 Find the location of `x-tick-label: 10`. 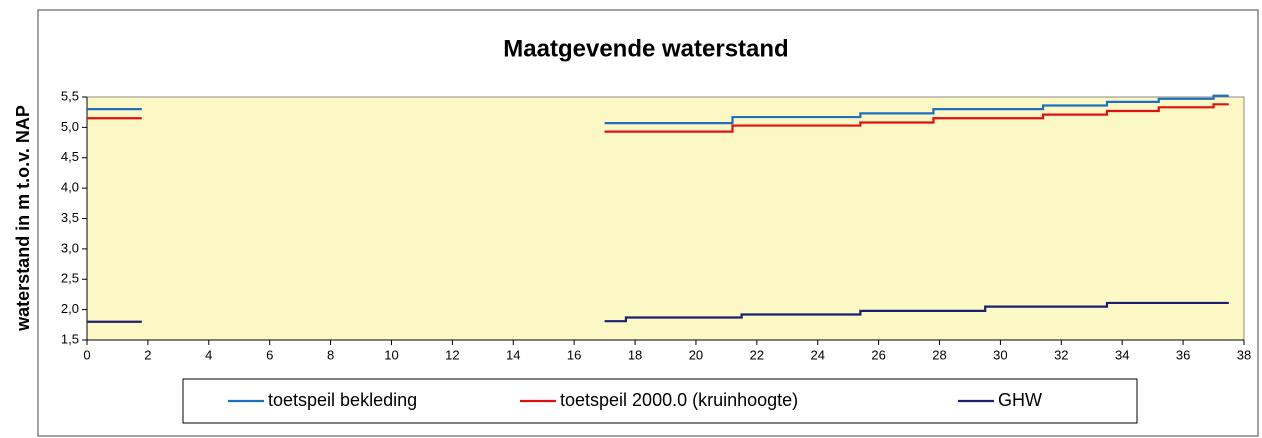

x-tick-label: 10 is located at coordinates (391, 354).